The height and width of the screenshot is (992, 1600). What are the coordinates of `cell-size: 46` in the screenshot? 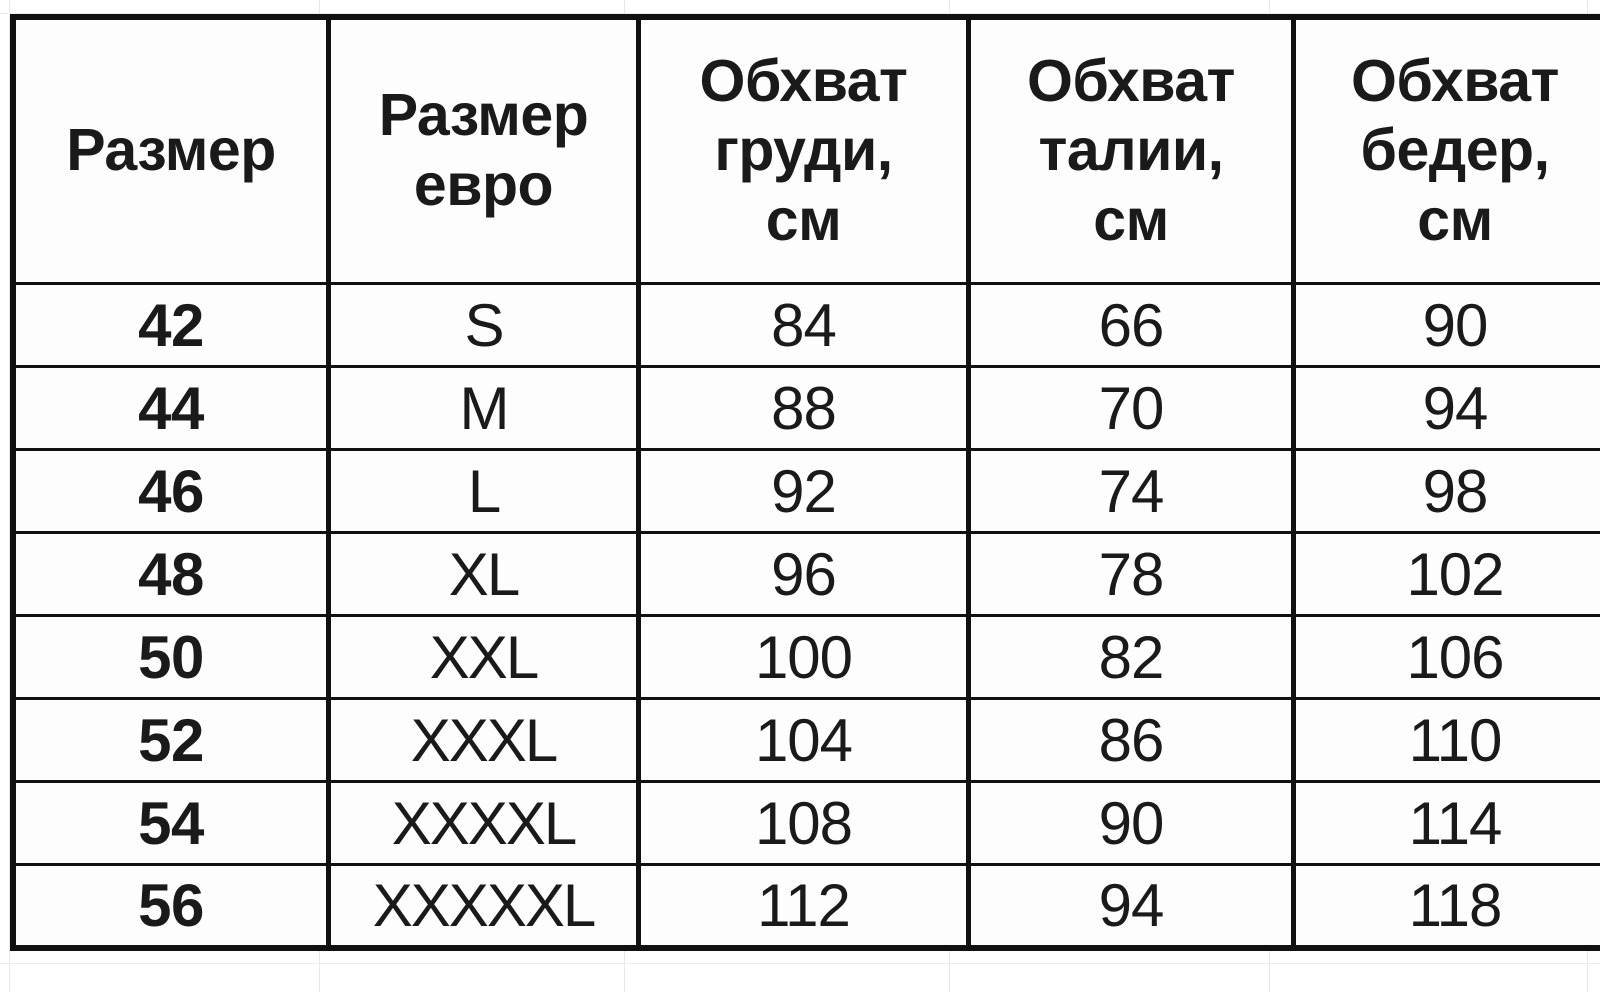 It's located at (170, 491).